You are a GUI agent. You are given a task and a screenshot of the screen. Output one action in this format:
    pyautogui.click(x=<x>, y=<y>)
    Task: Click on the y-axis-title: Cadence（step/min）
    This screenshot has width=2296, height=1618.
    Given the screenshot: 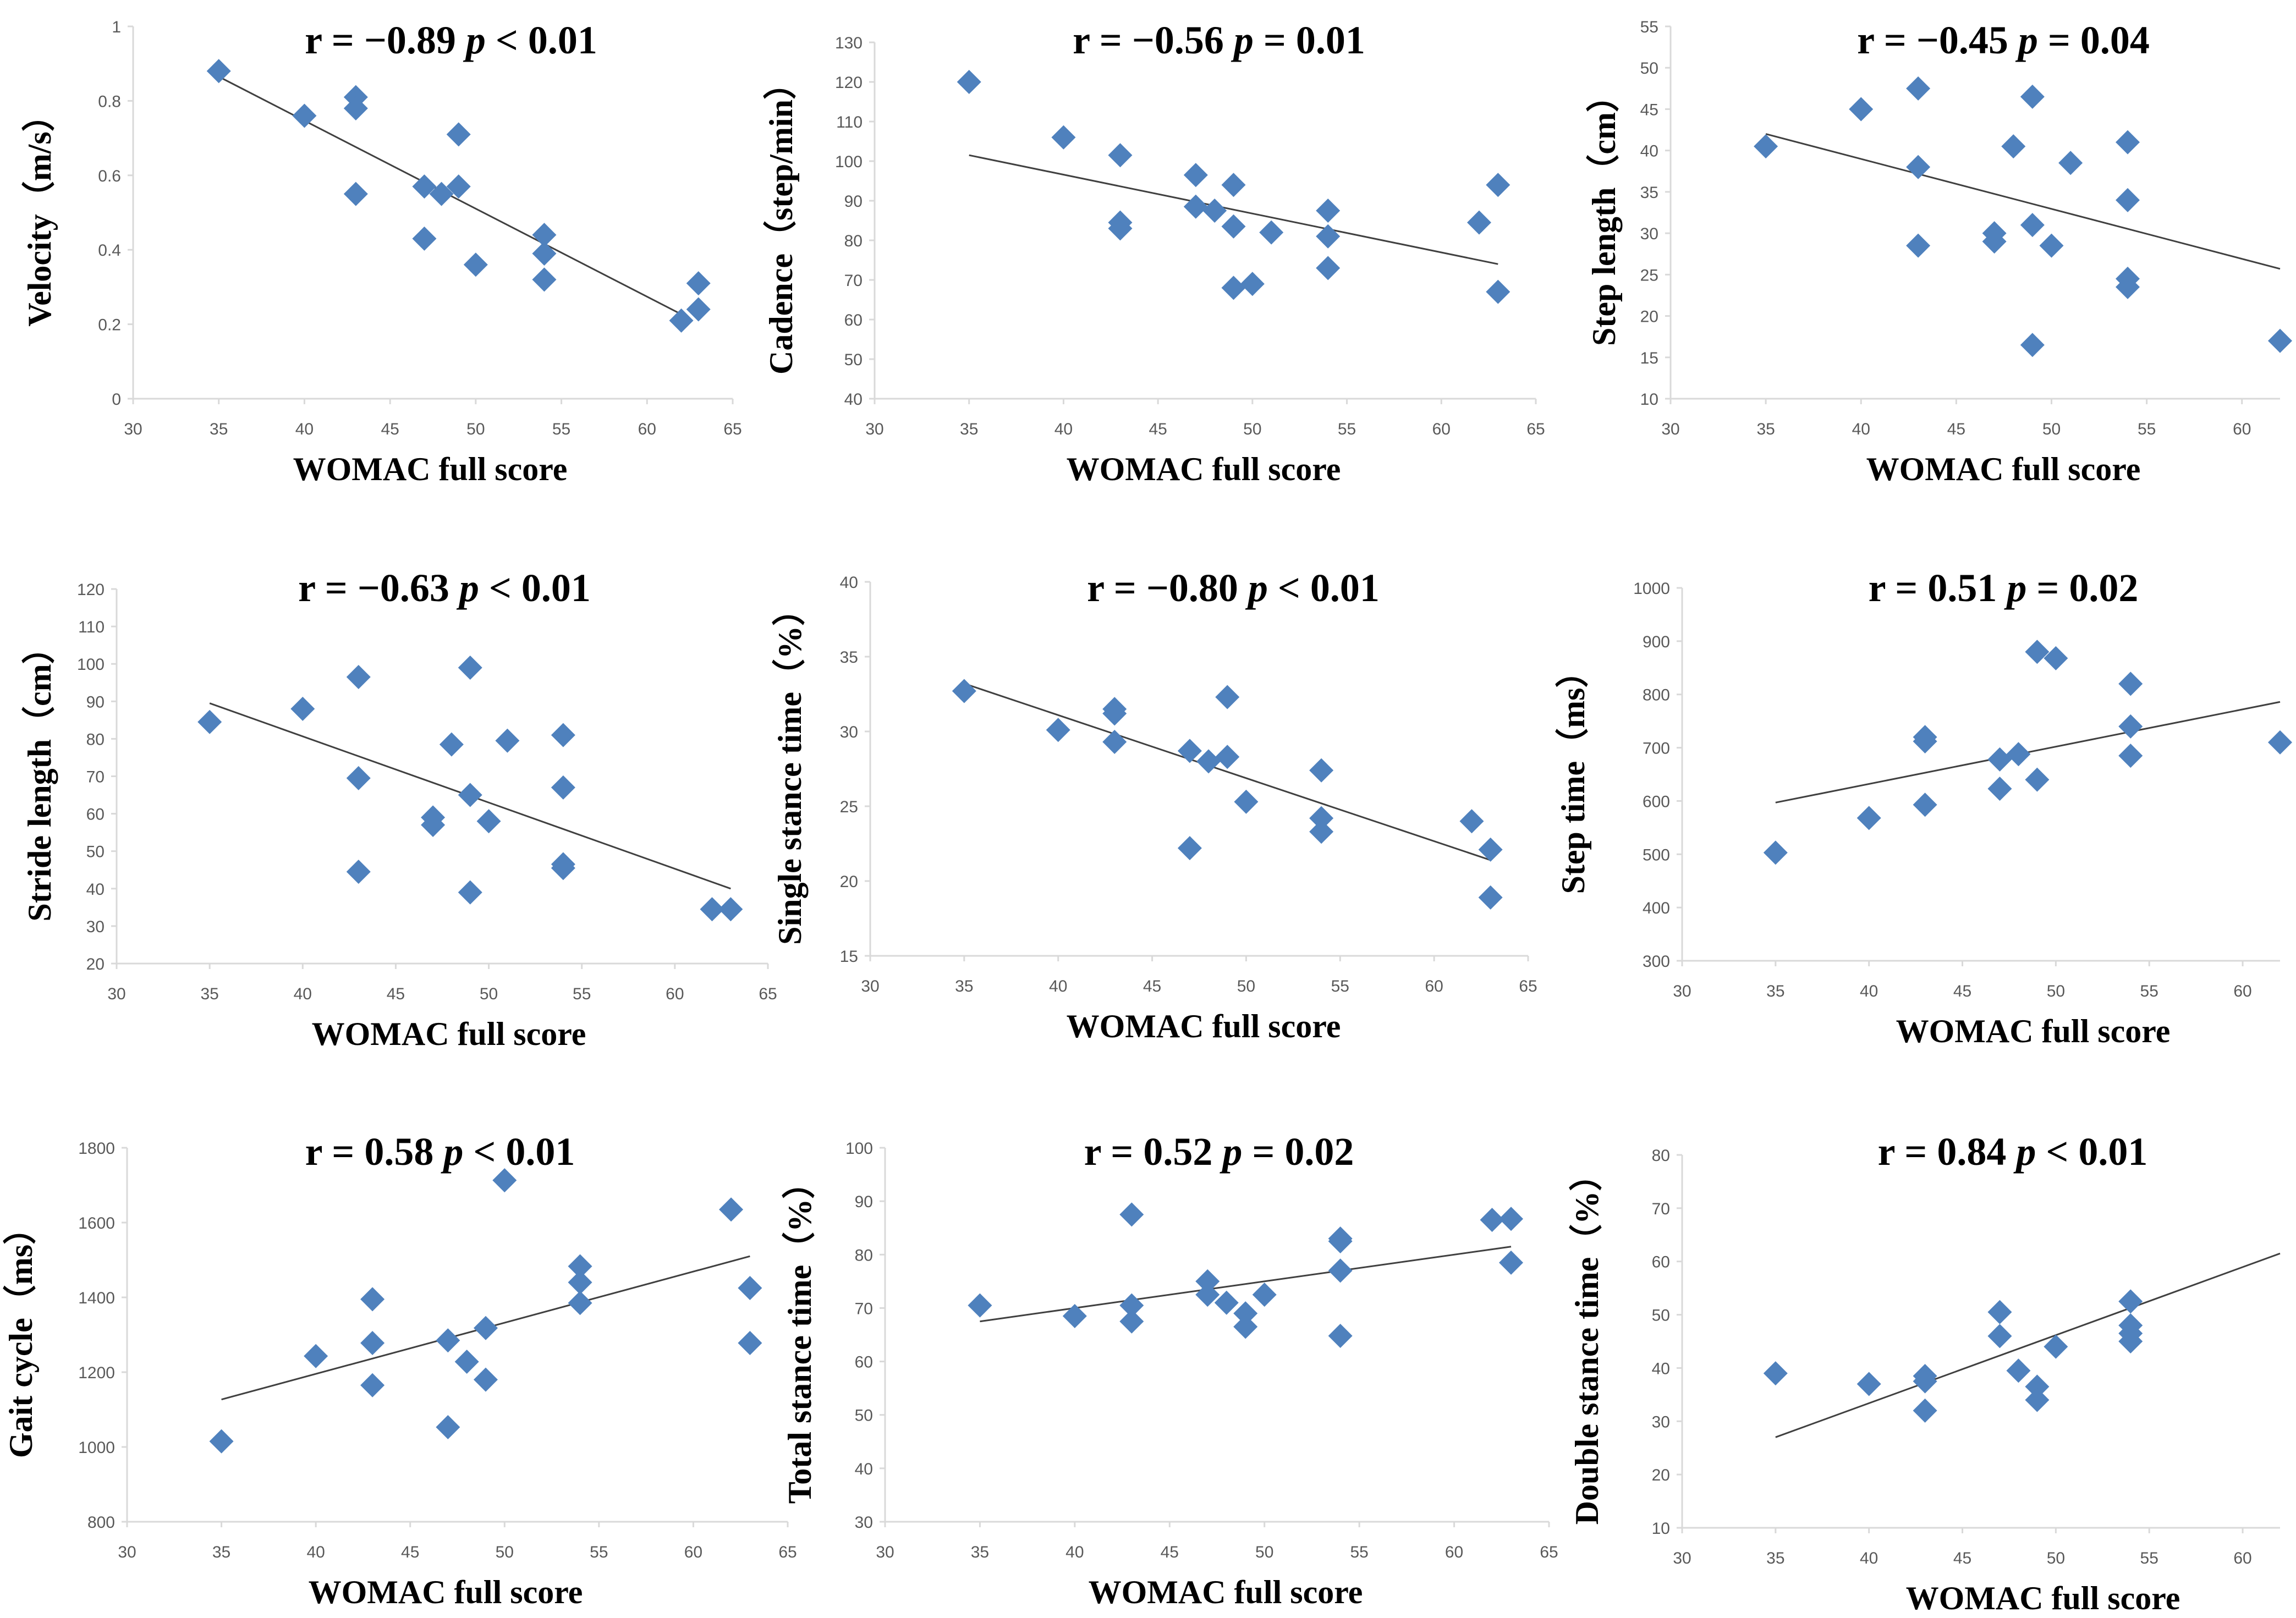 What is the action you would take?
    pyautogui.click(x=780, y=221)
    